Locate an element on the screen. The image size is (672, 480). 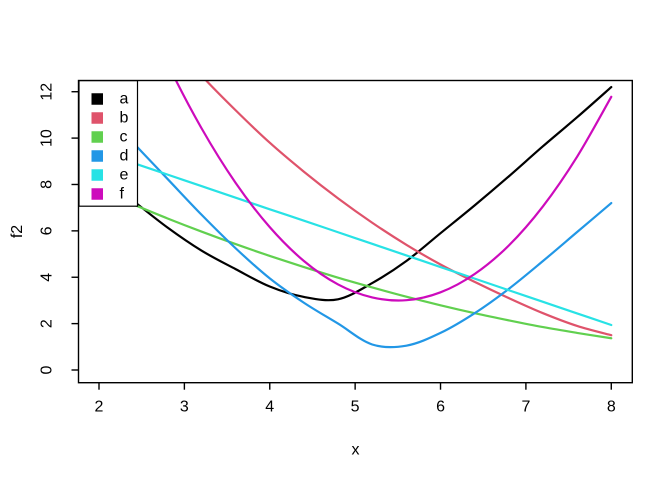
x-tick-label-6: 6 is located at coordinates (440, 407).